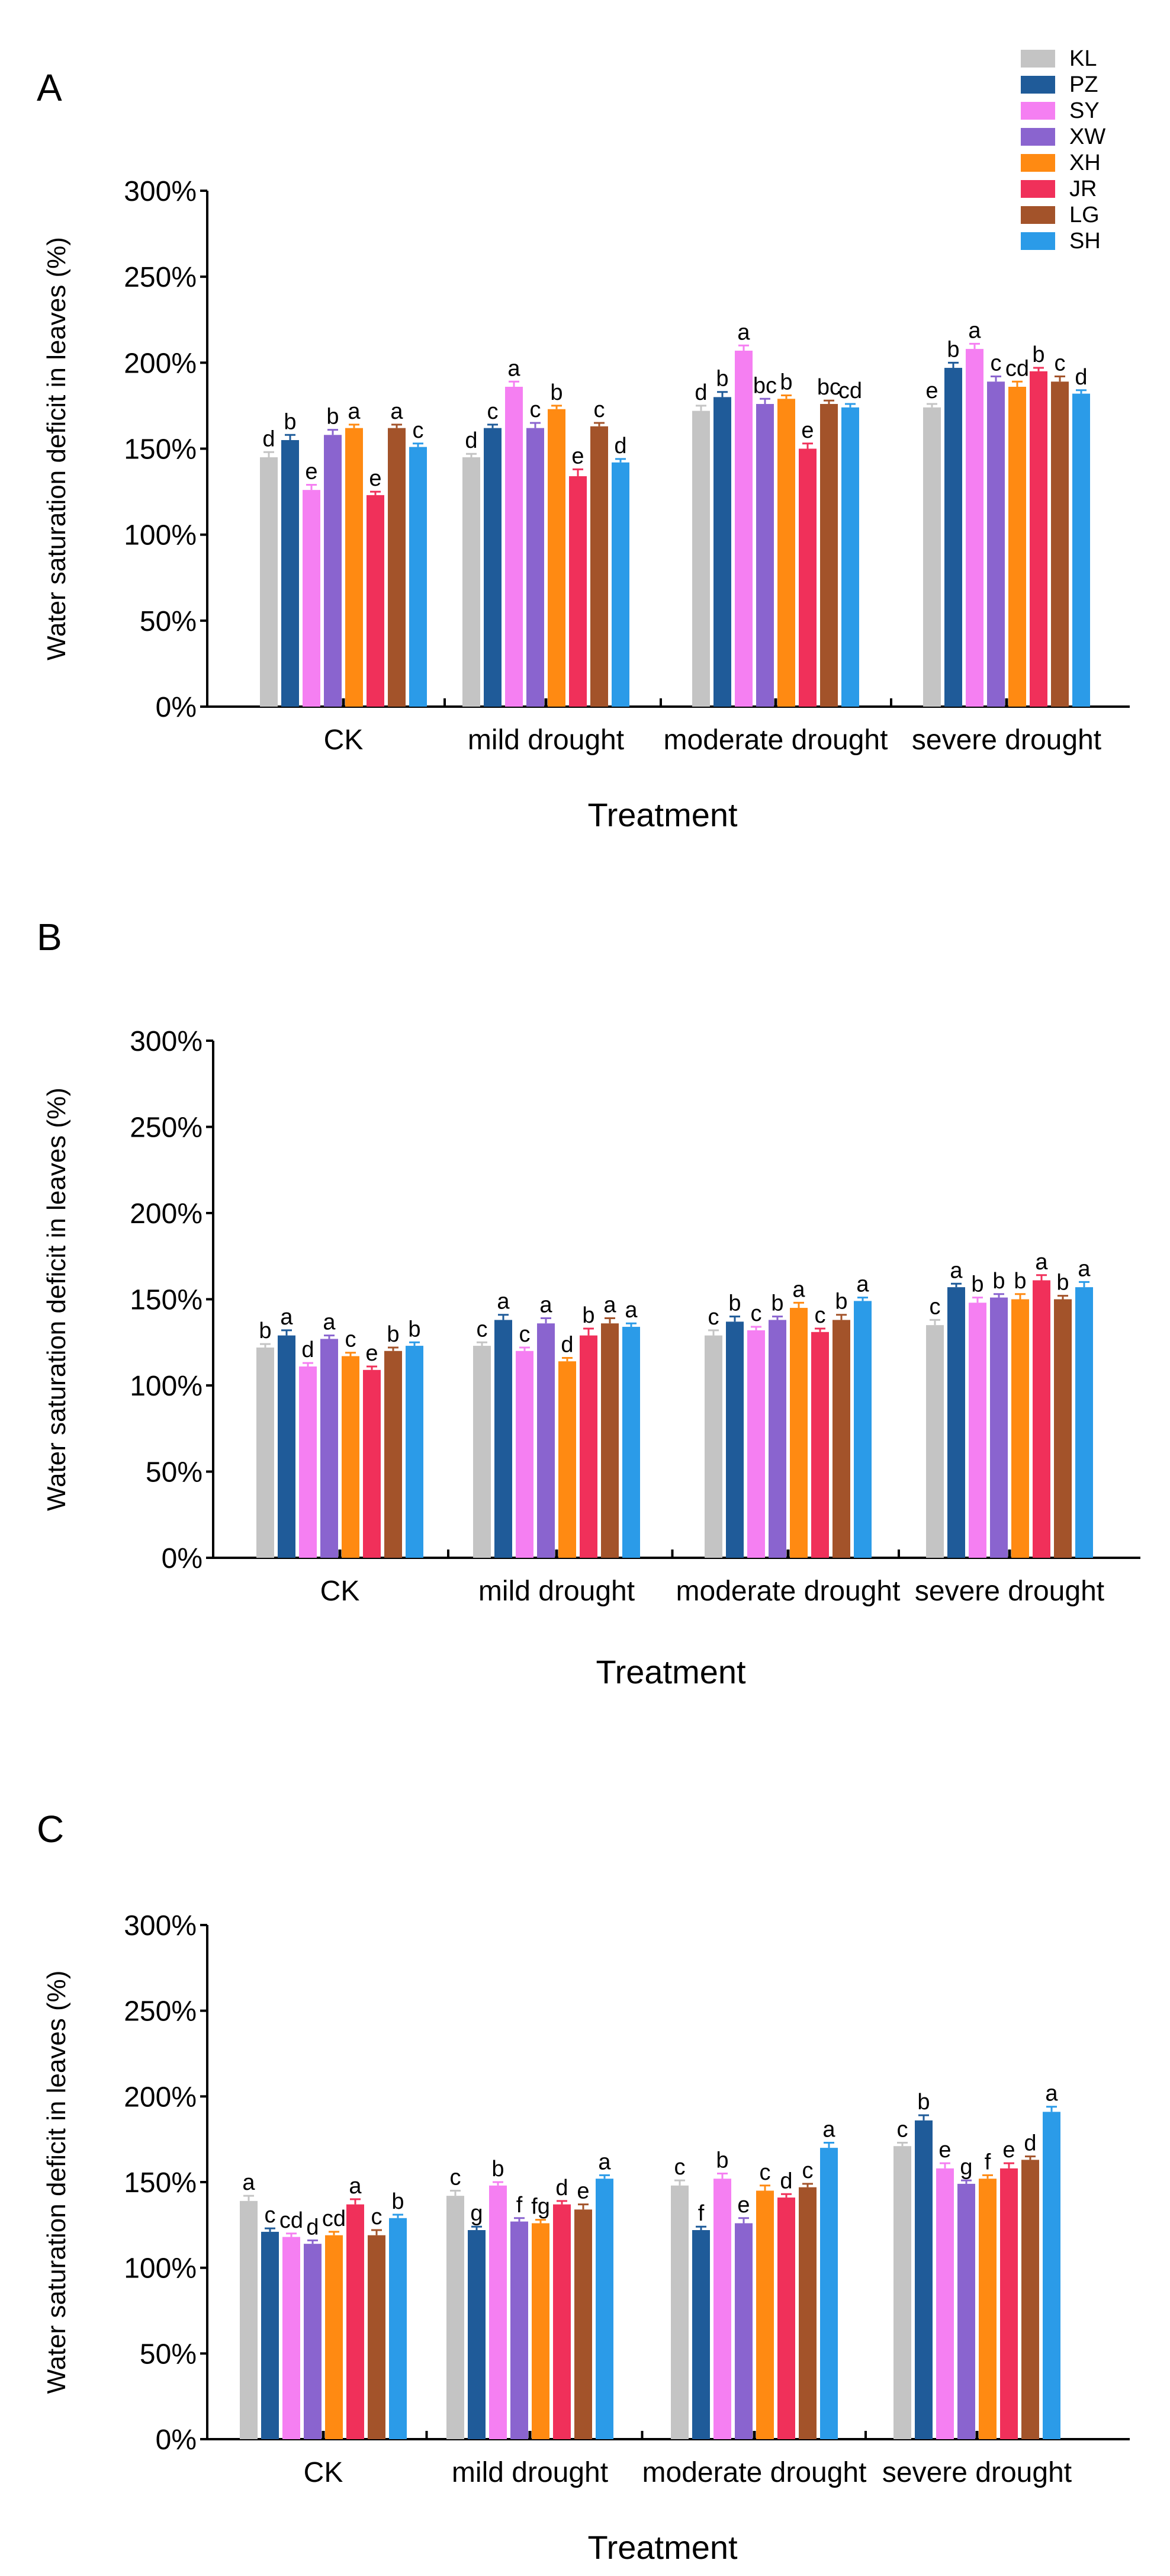  What do you see at coordinates (610, 1440) in the screenshot?
I see `bar-lg-mild-drought` at bounding box center [610, 1440].